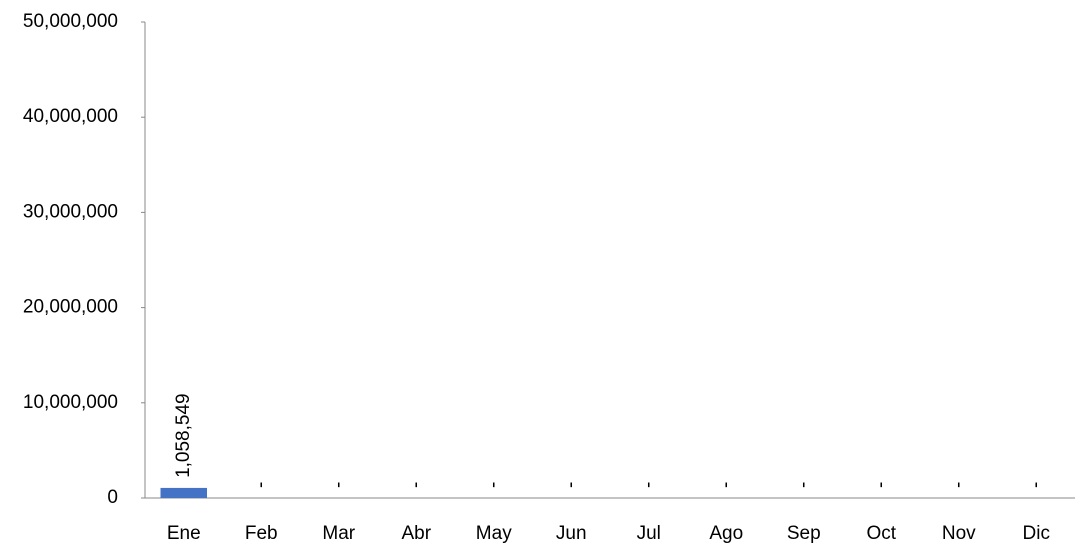  I want to click on x-tick-label: Abr, so click(416, 533).